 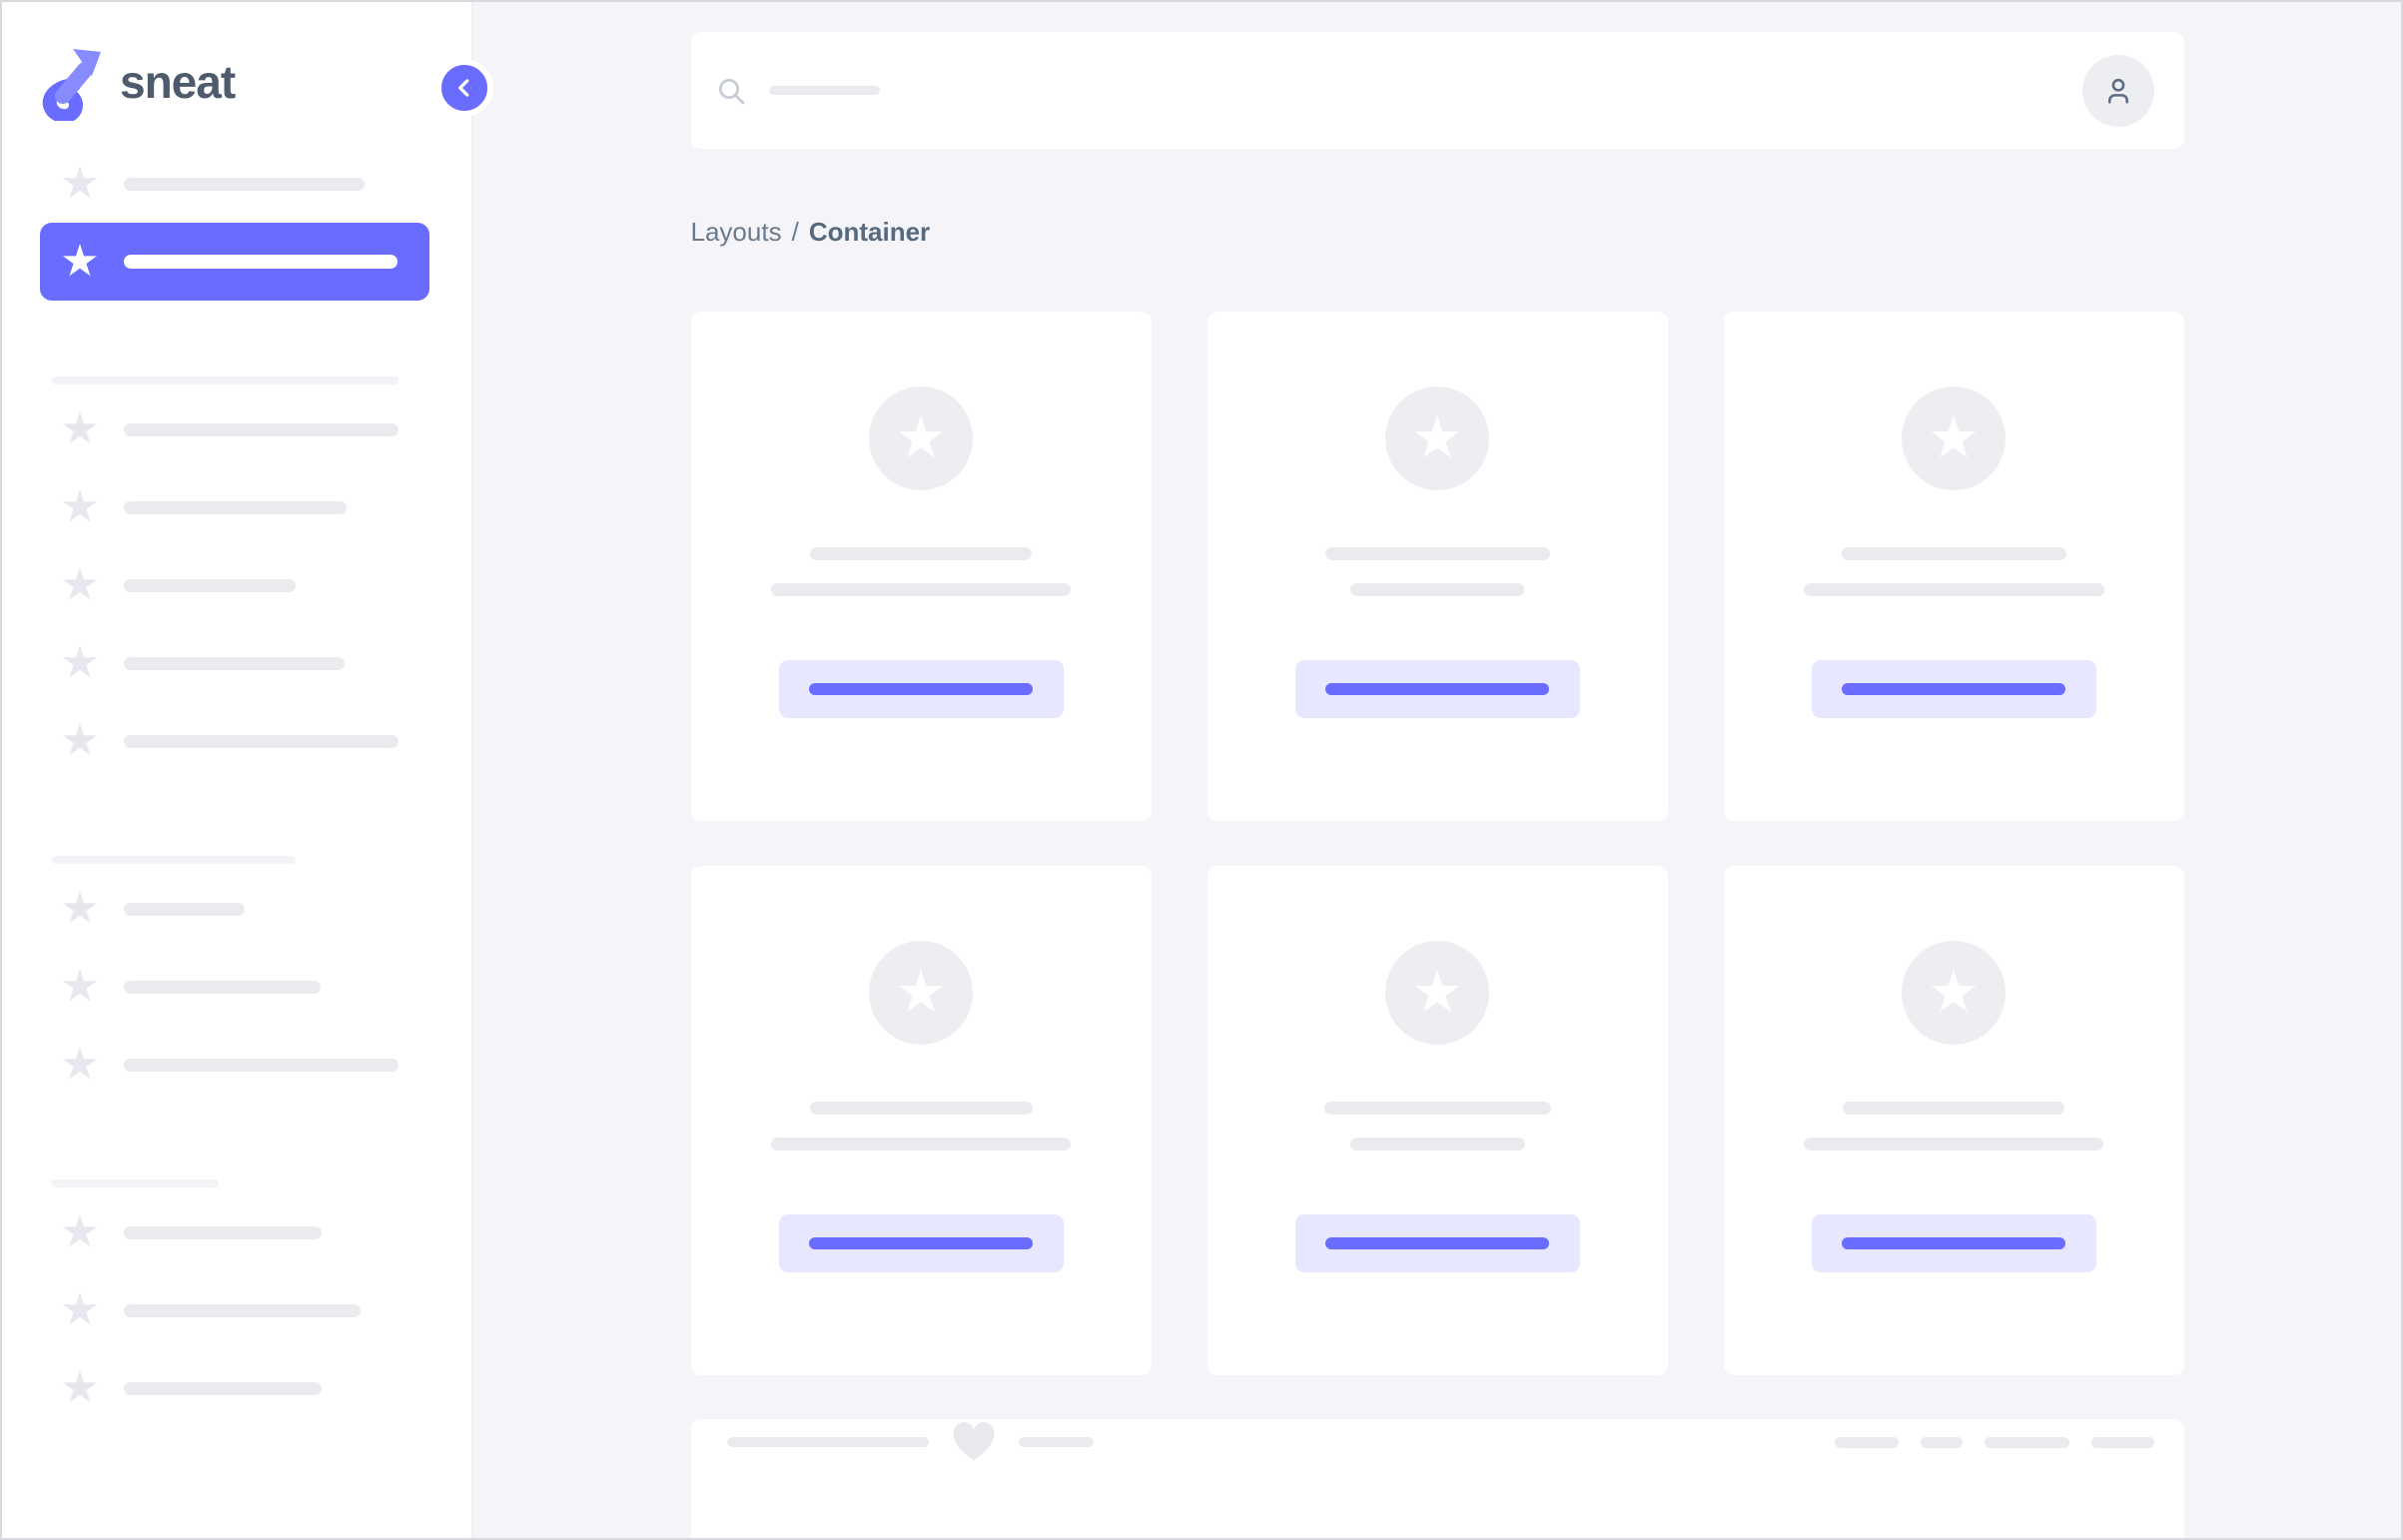 I want to click on search-icon, so click(x=731, y=91).